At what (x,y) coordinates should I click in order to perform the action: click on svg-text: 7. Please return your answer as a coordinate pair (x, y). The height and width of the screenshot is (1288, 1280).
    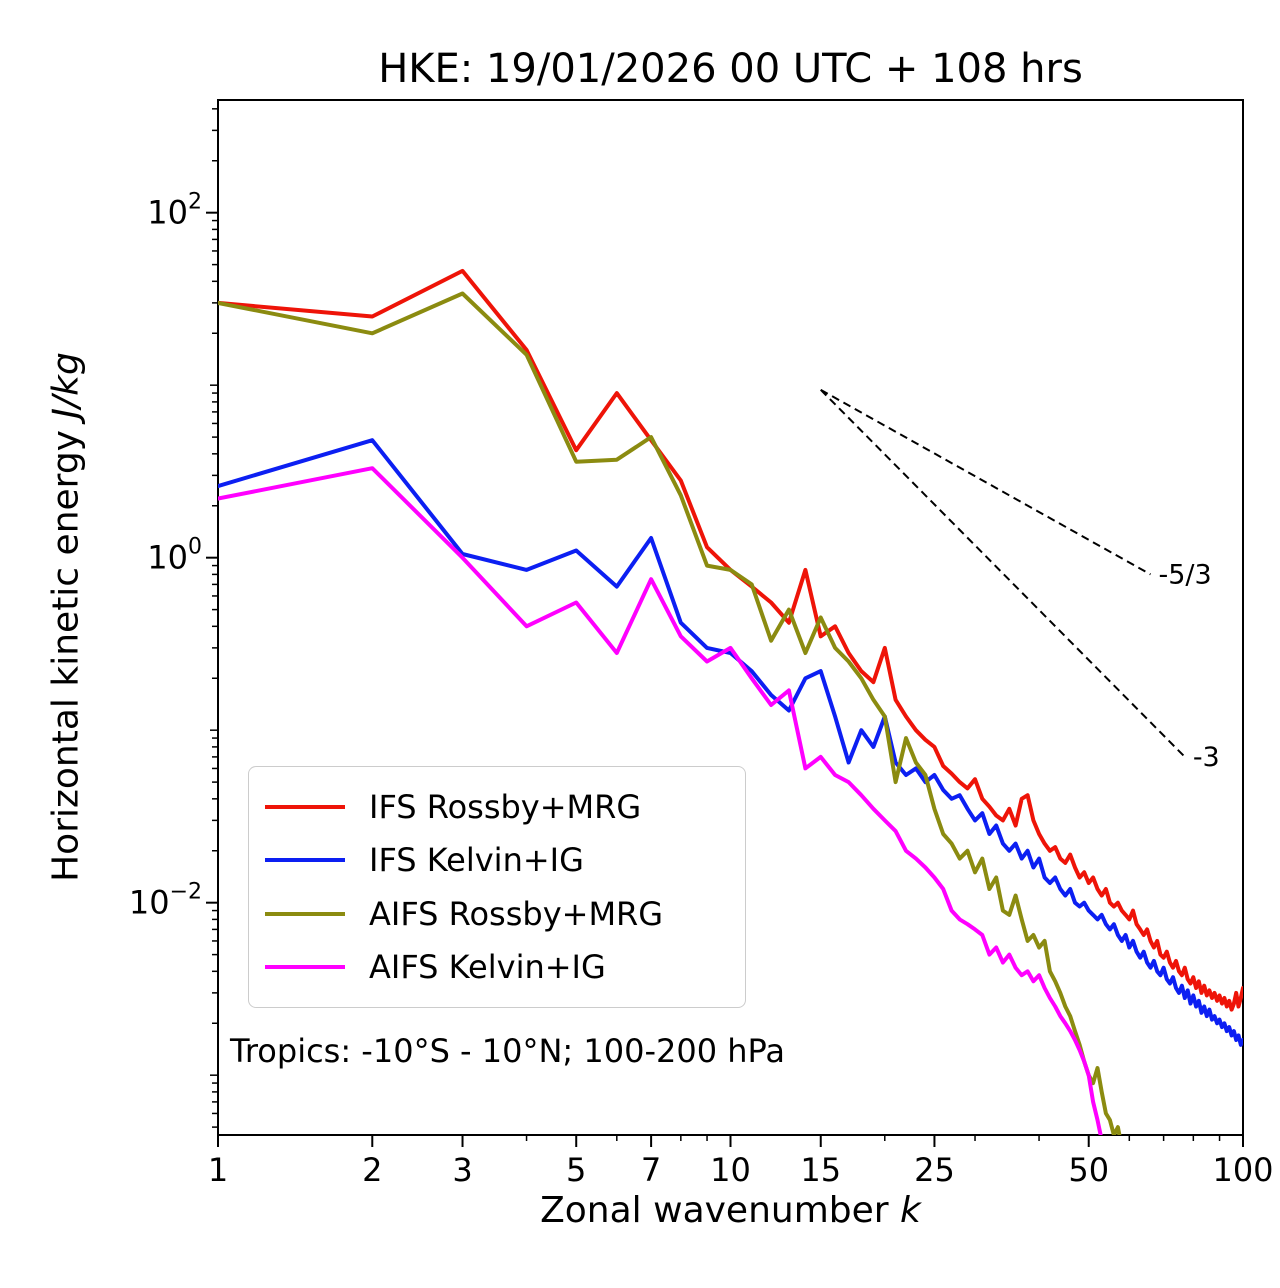
    Looking at the image, I should click on (651, 1170).